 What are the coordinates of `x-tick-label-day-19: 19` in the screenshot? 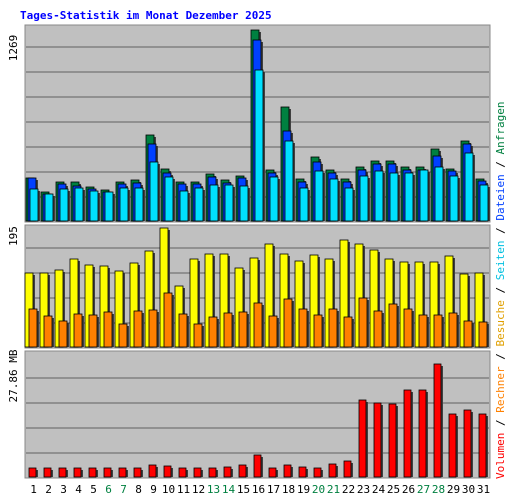 It's located at (303, 489).